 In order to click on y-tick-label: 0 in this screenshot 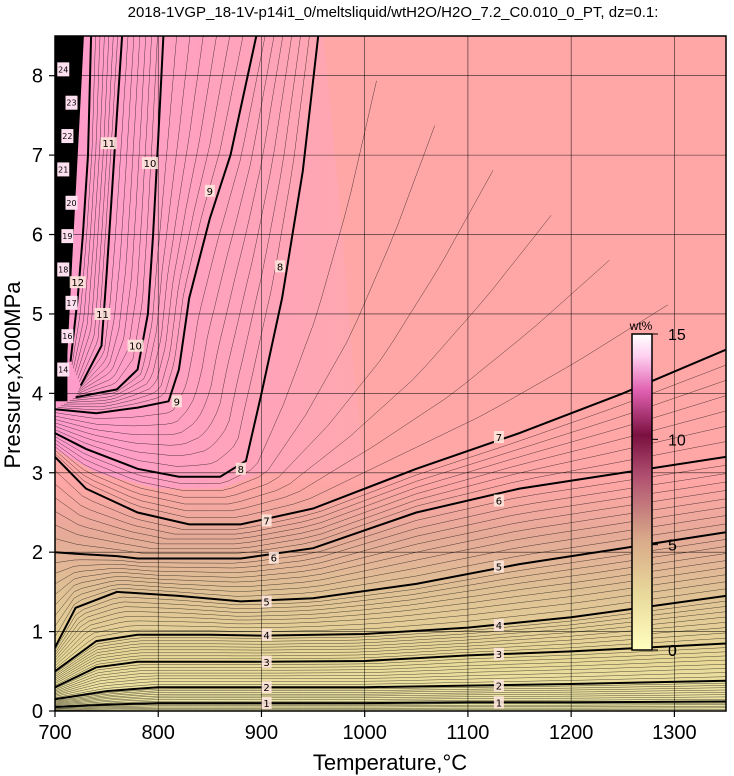, I will do `click(37, 712)`.